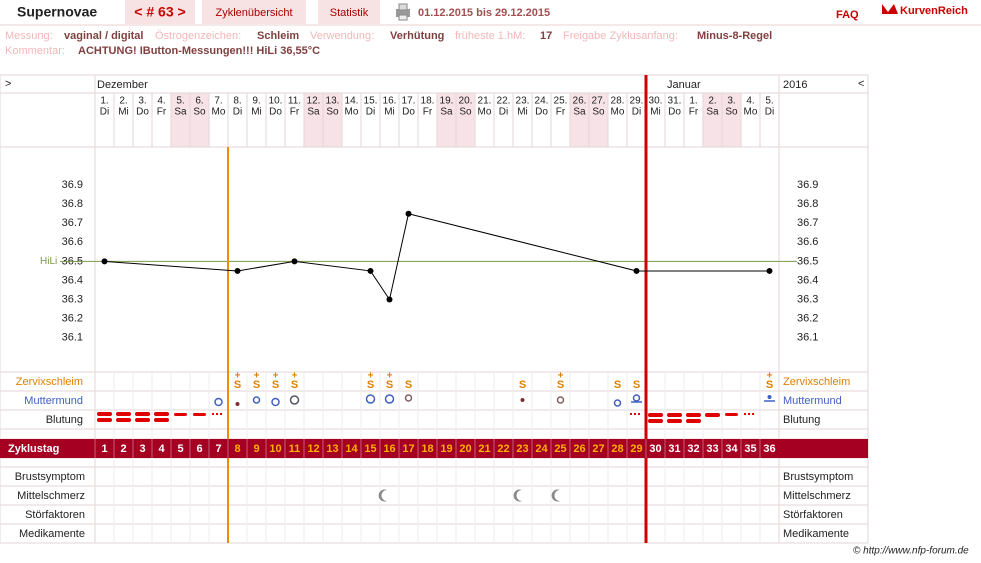 The image size is (981, 563). What do you see at coordinates (389, 449) in the screenshot?
I see `cycle-day: 16` at bounding box center [389, 449].